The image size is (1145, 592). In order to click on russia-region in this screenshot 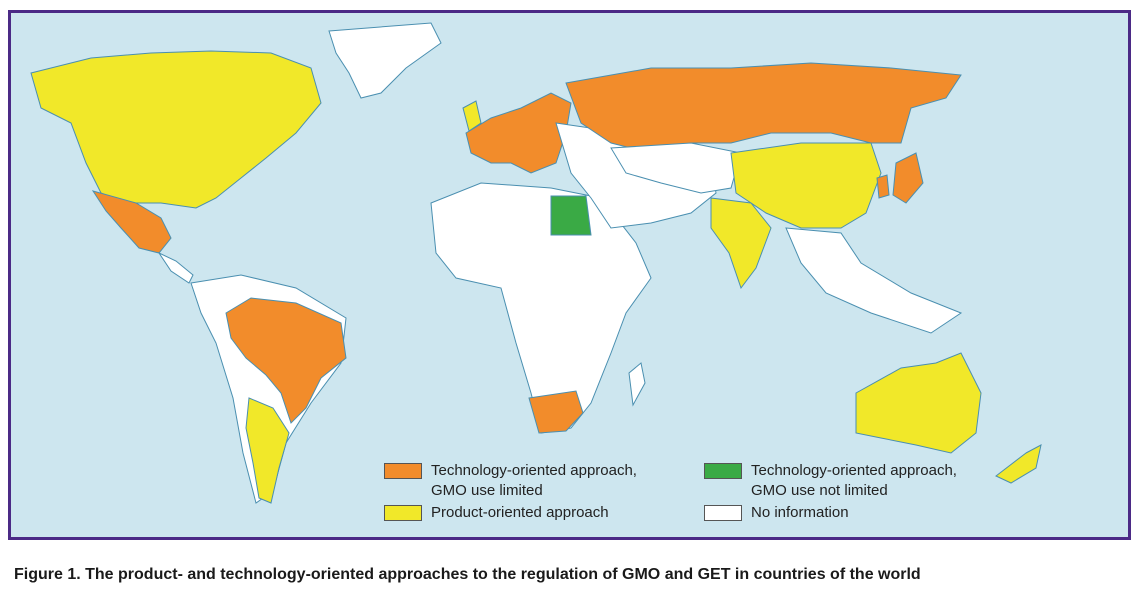, I will do `click(763, 108)`.